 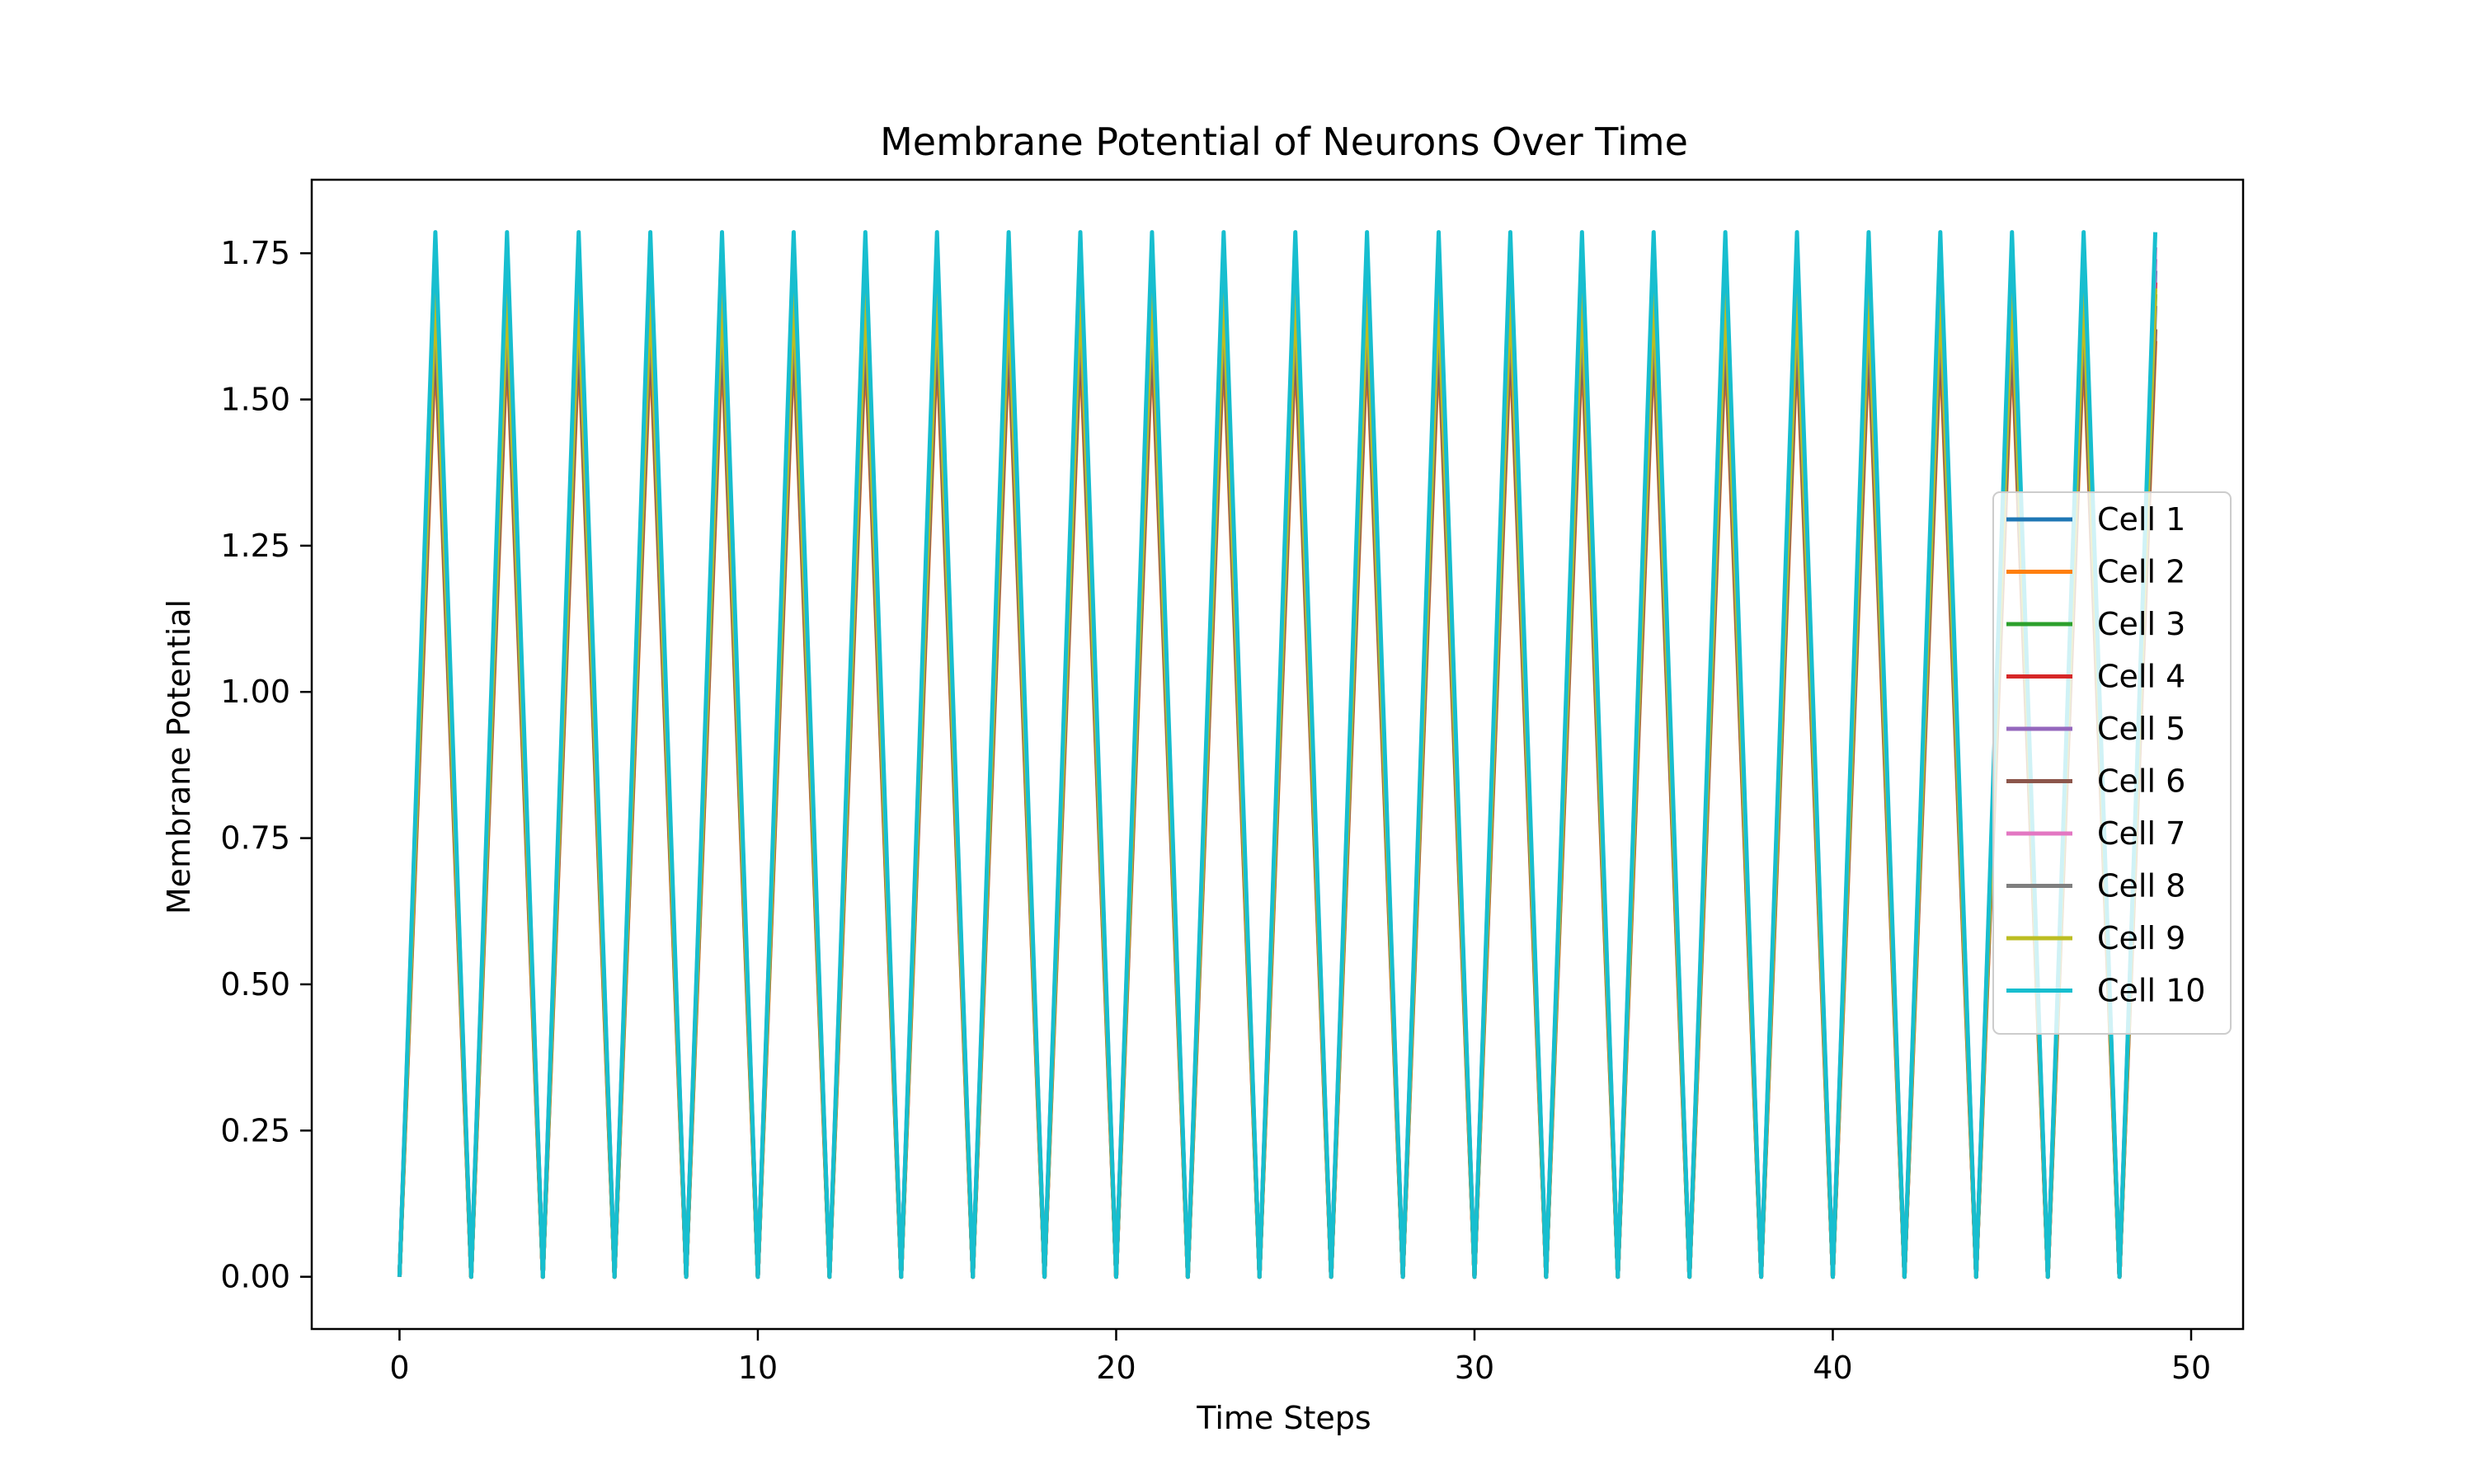 I want to click on y-tick-label: 1.50, so click(x=255, y=400).